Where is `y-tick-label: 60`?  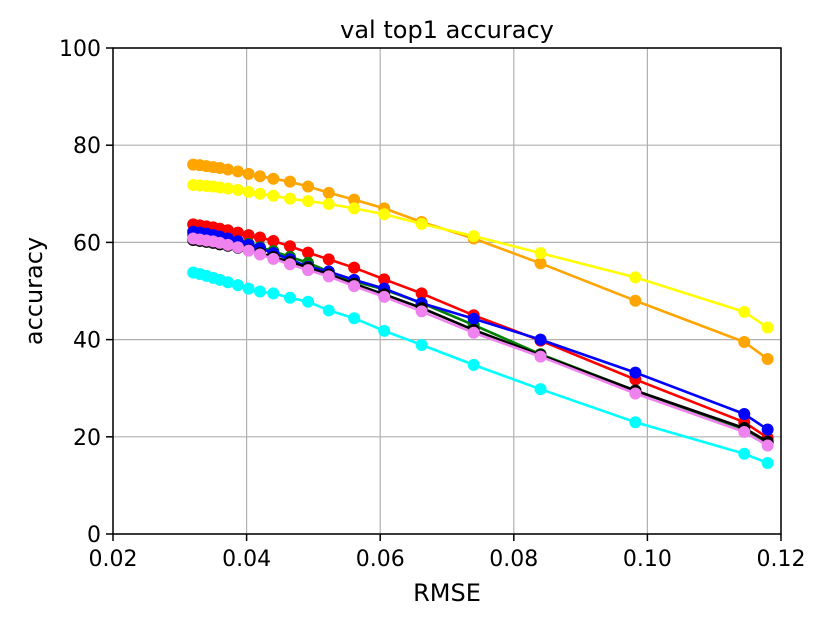
y-tick-label: 60 is located at coordinates (87, 243).